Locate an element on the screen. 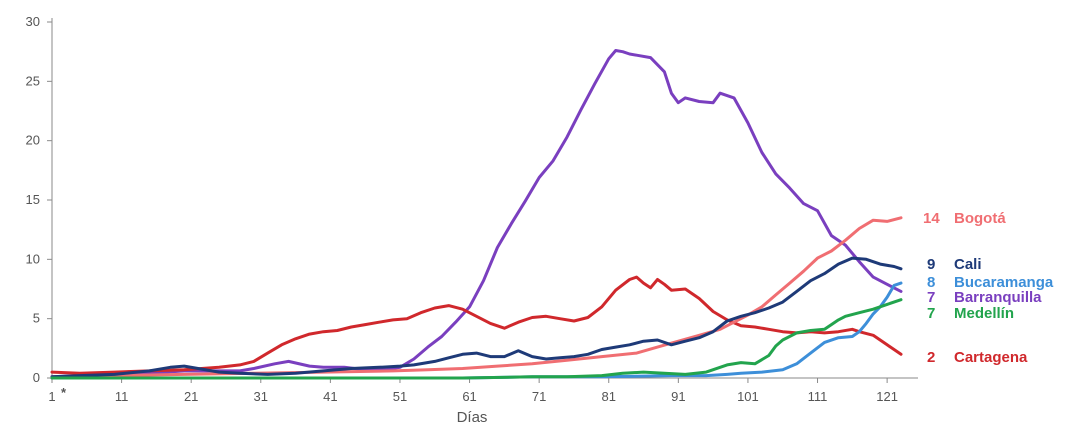 This screenshot has height=431, width=1081. x-tick-label: 91 is located at coordinates (678, 396).